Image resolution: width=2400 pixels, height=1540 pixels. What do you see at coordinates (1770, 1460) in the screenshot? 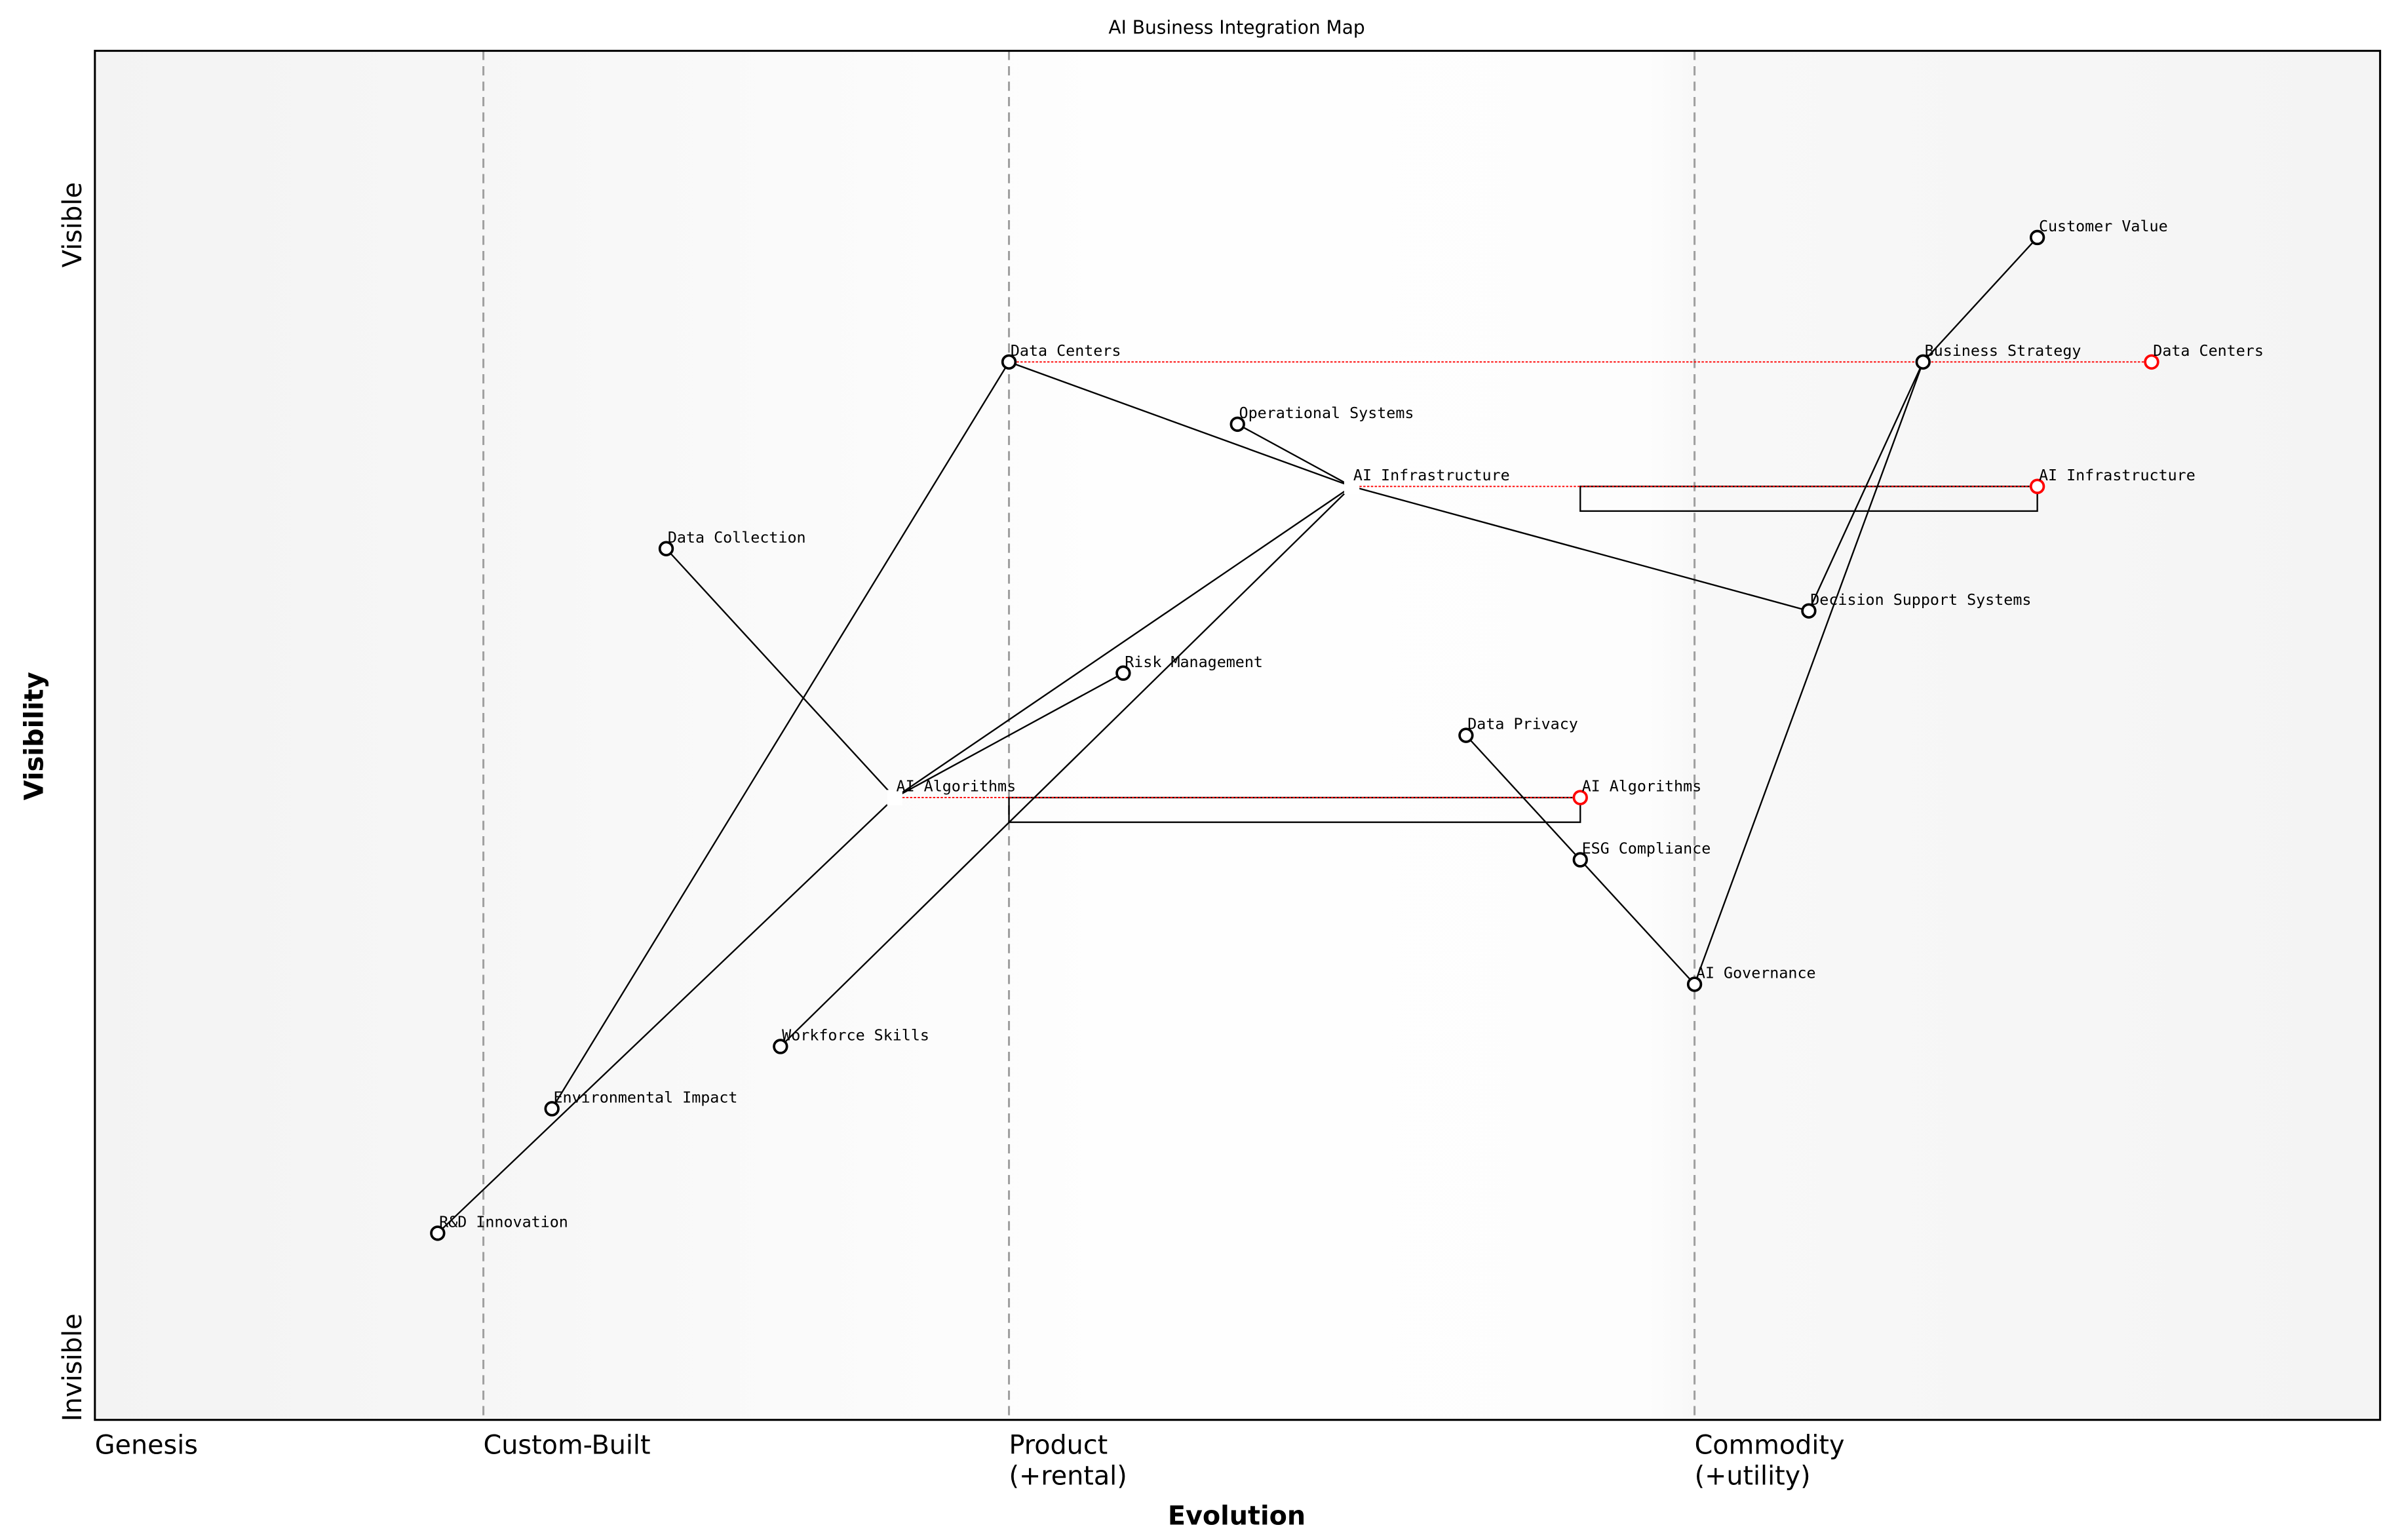
I see `stage-label: Commodity (+utility)` at bounding box center [1770, 1460].